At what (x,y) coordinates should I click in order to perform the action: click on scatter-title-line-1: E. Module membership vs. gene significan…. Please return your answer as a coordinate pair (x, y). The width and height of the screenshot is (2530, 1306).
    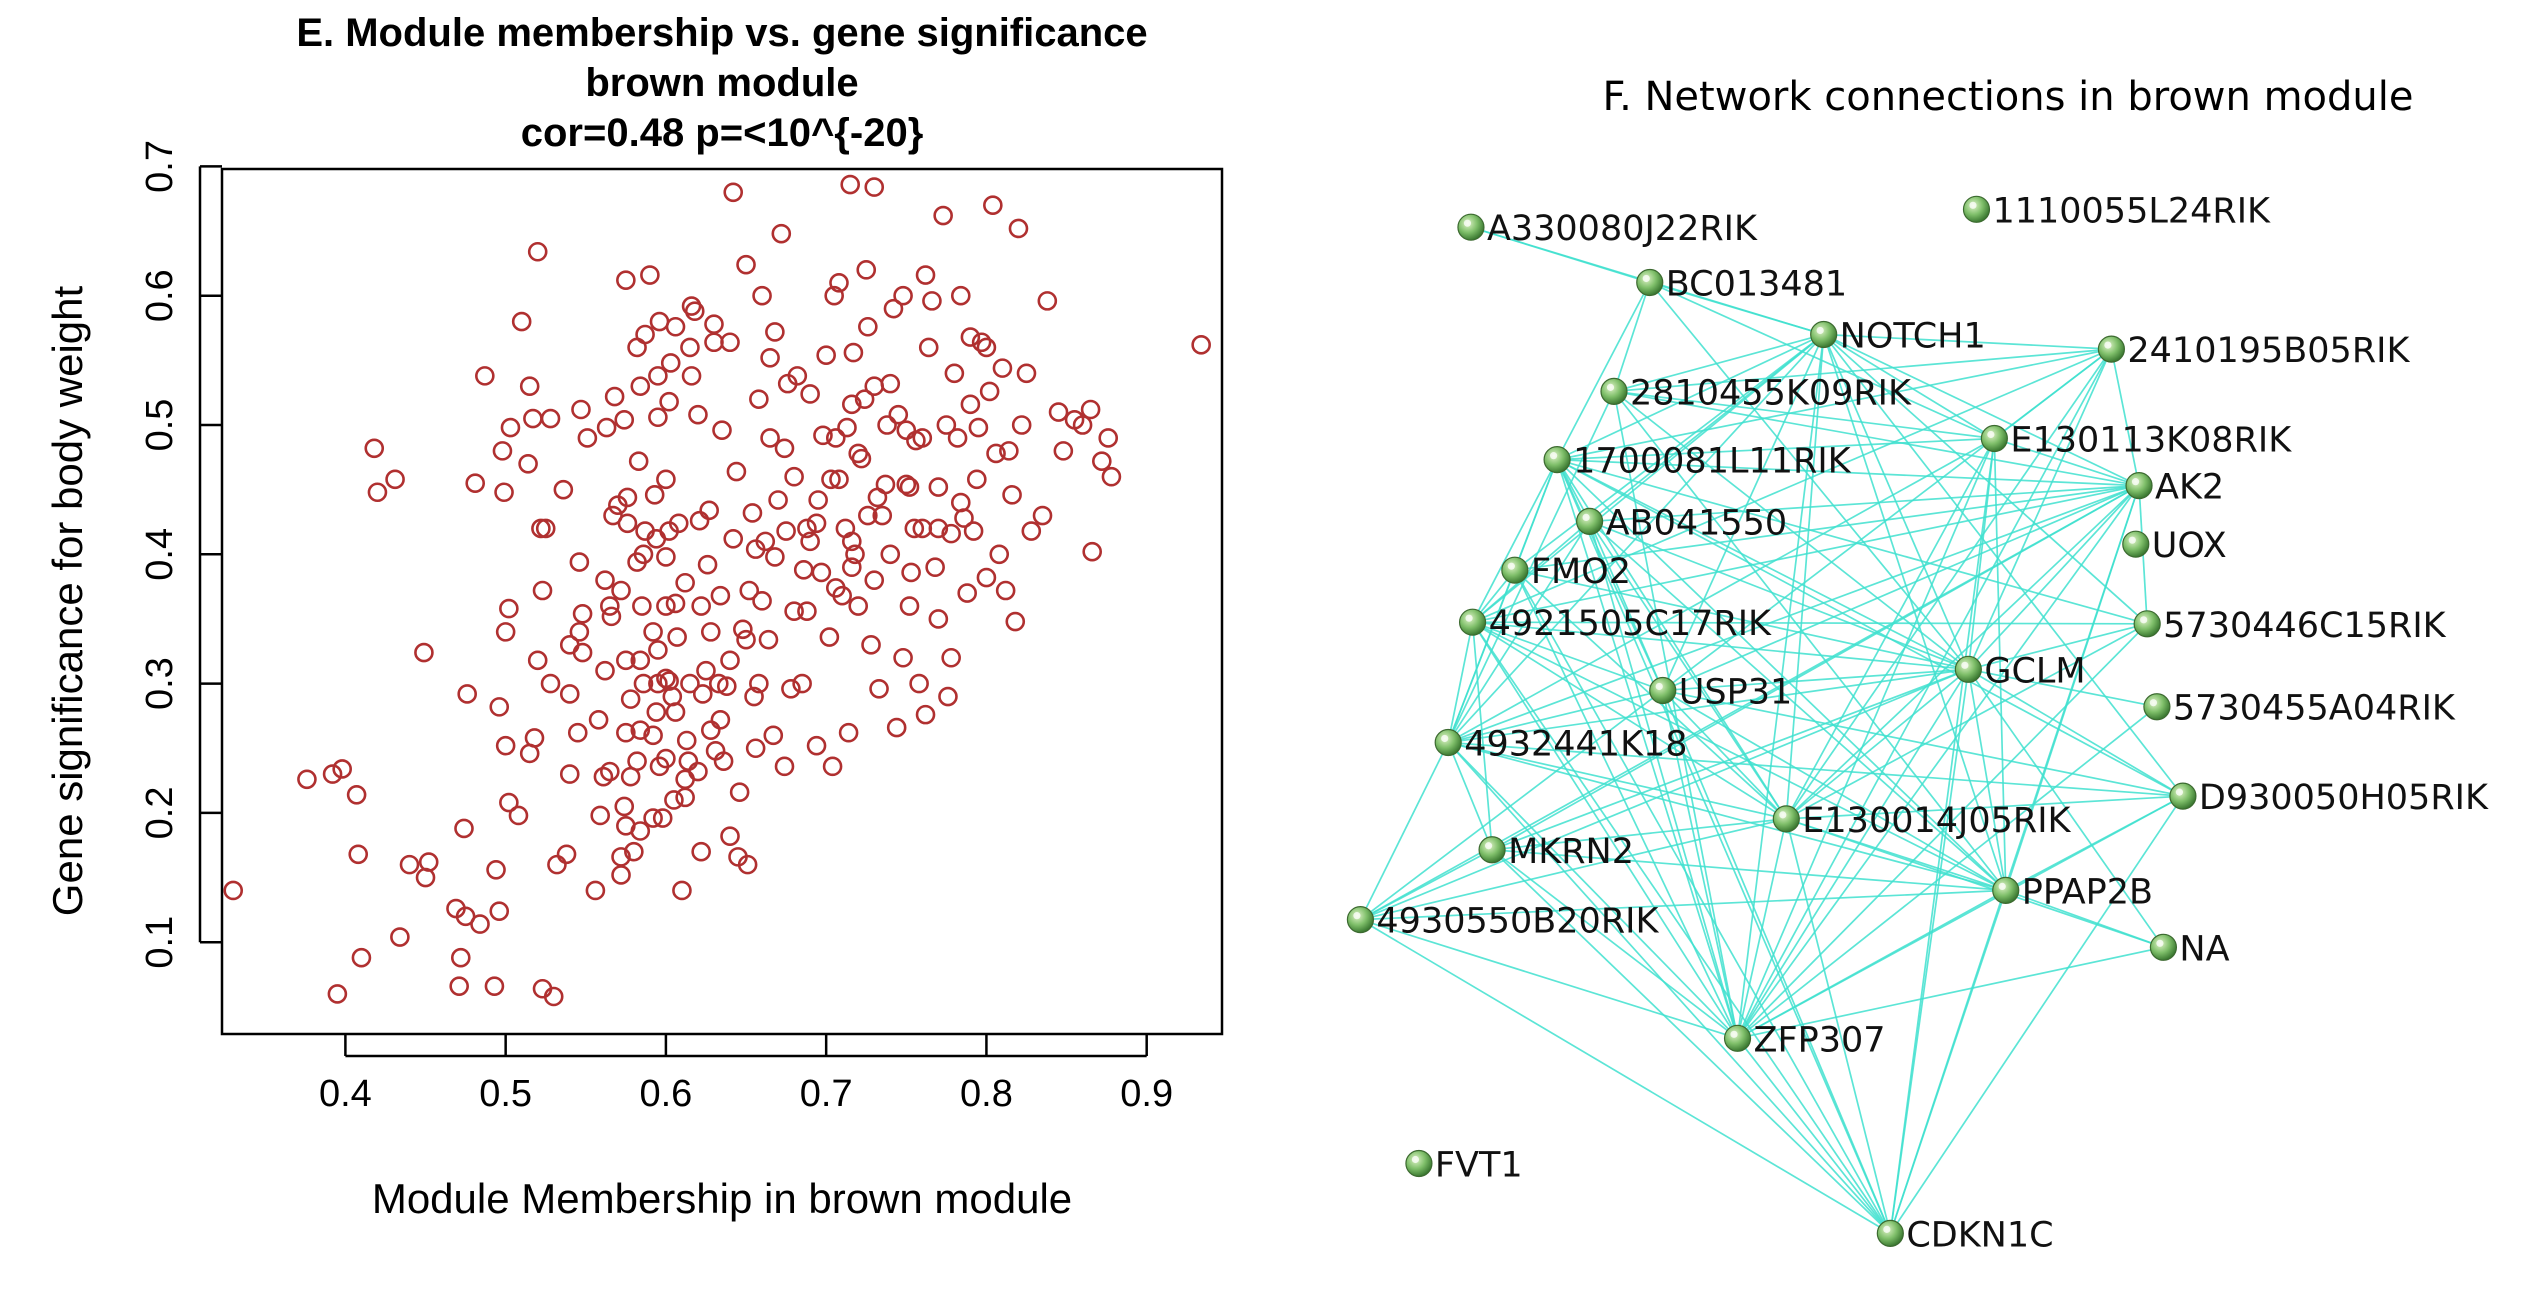
    Looking at the image, I should click on (721, 33).